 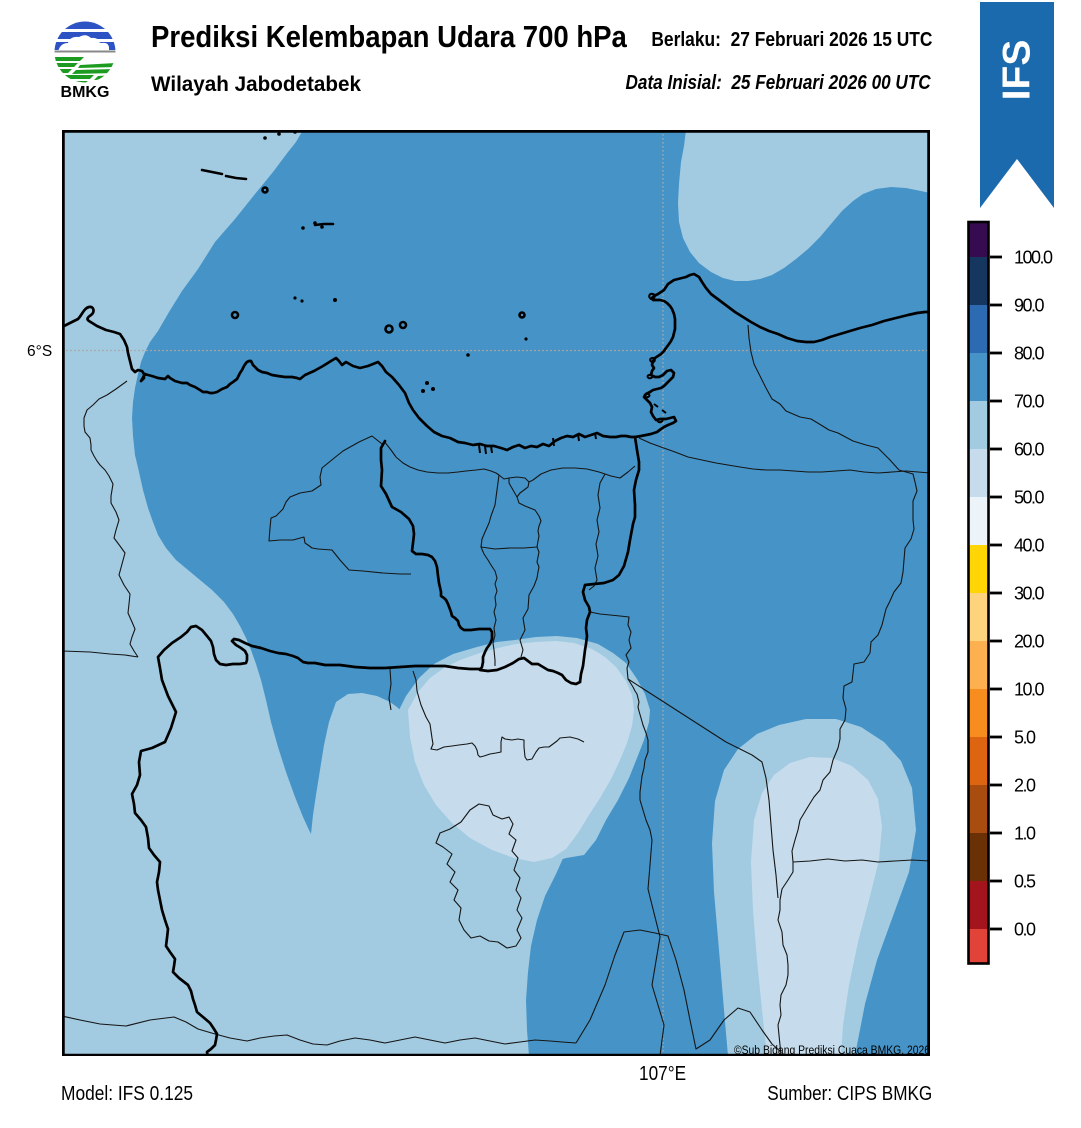 What do you see at coordinates (1025, 786) in the screenshot?
I see `svg-text: 2.0` at bounding box center [1025, 786].